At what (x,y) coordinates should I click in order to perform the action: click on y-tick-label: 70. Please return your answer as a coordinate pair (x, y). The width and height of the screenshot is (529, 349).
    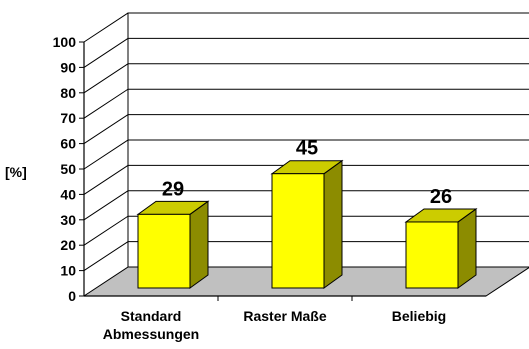
    Looking at the image, I should click on (68, 118).